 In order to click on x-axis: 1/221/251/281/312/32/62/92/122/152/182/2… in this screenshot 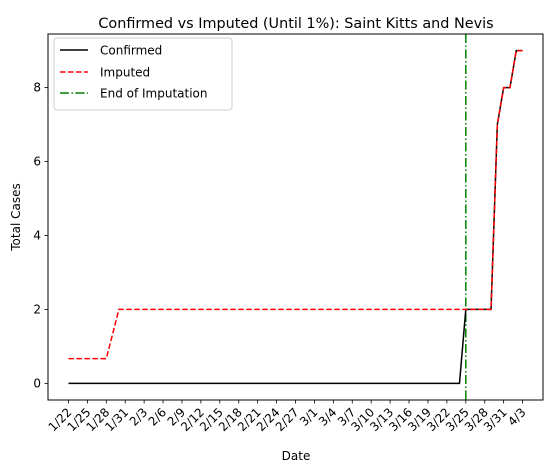, I will do `click(287, 417)`.